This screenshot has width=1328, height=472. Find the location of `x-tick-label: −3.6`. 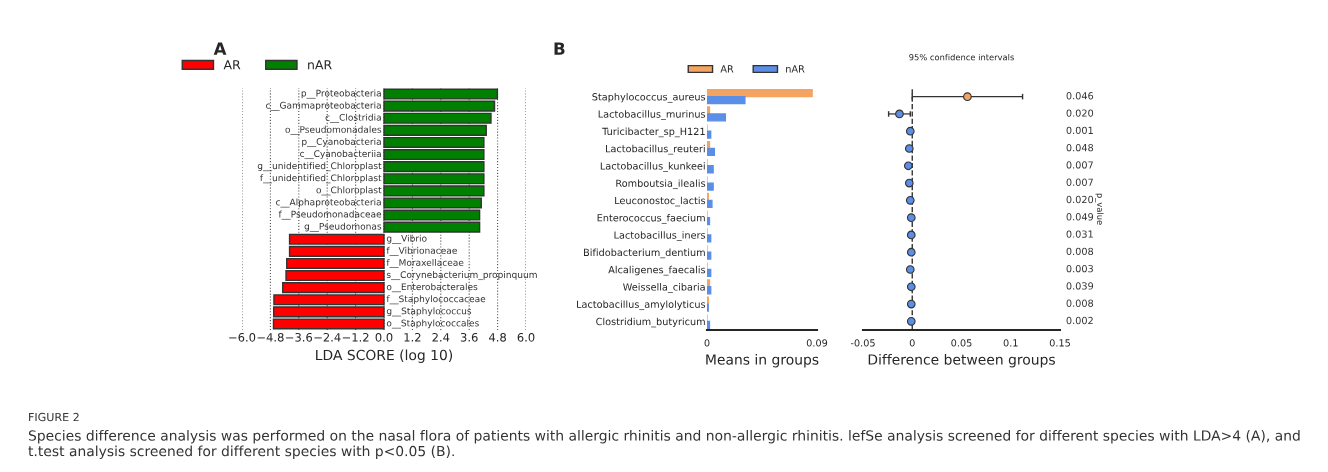

x-tick-label: −3.6 is located at coordinates (299, 337).